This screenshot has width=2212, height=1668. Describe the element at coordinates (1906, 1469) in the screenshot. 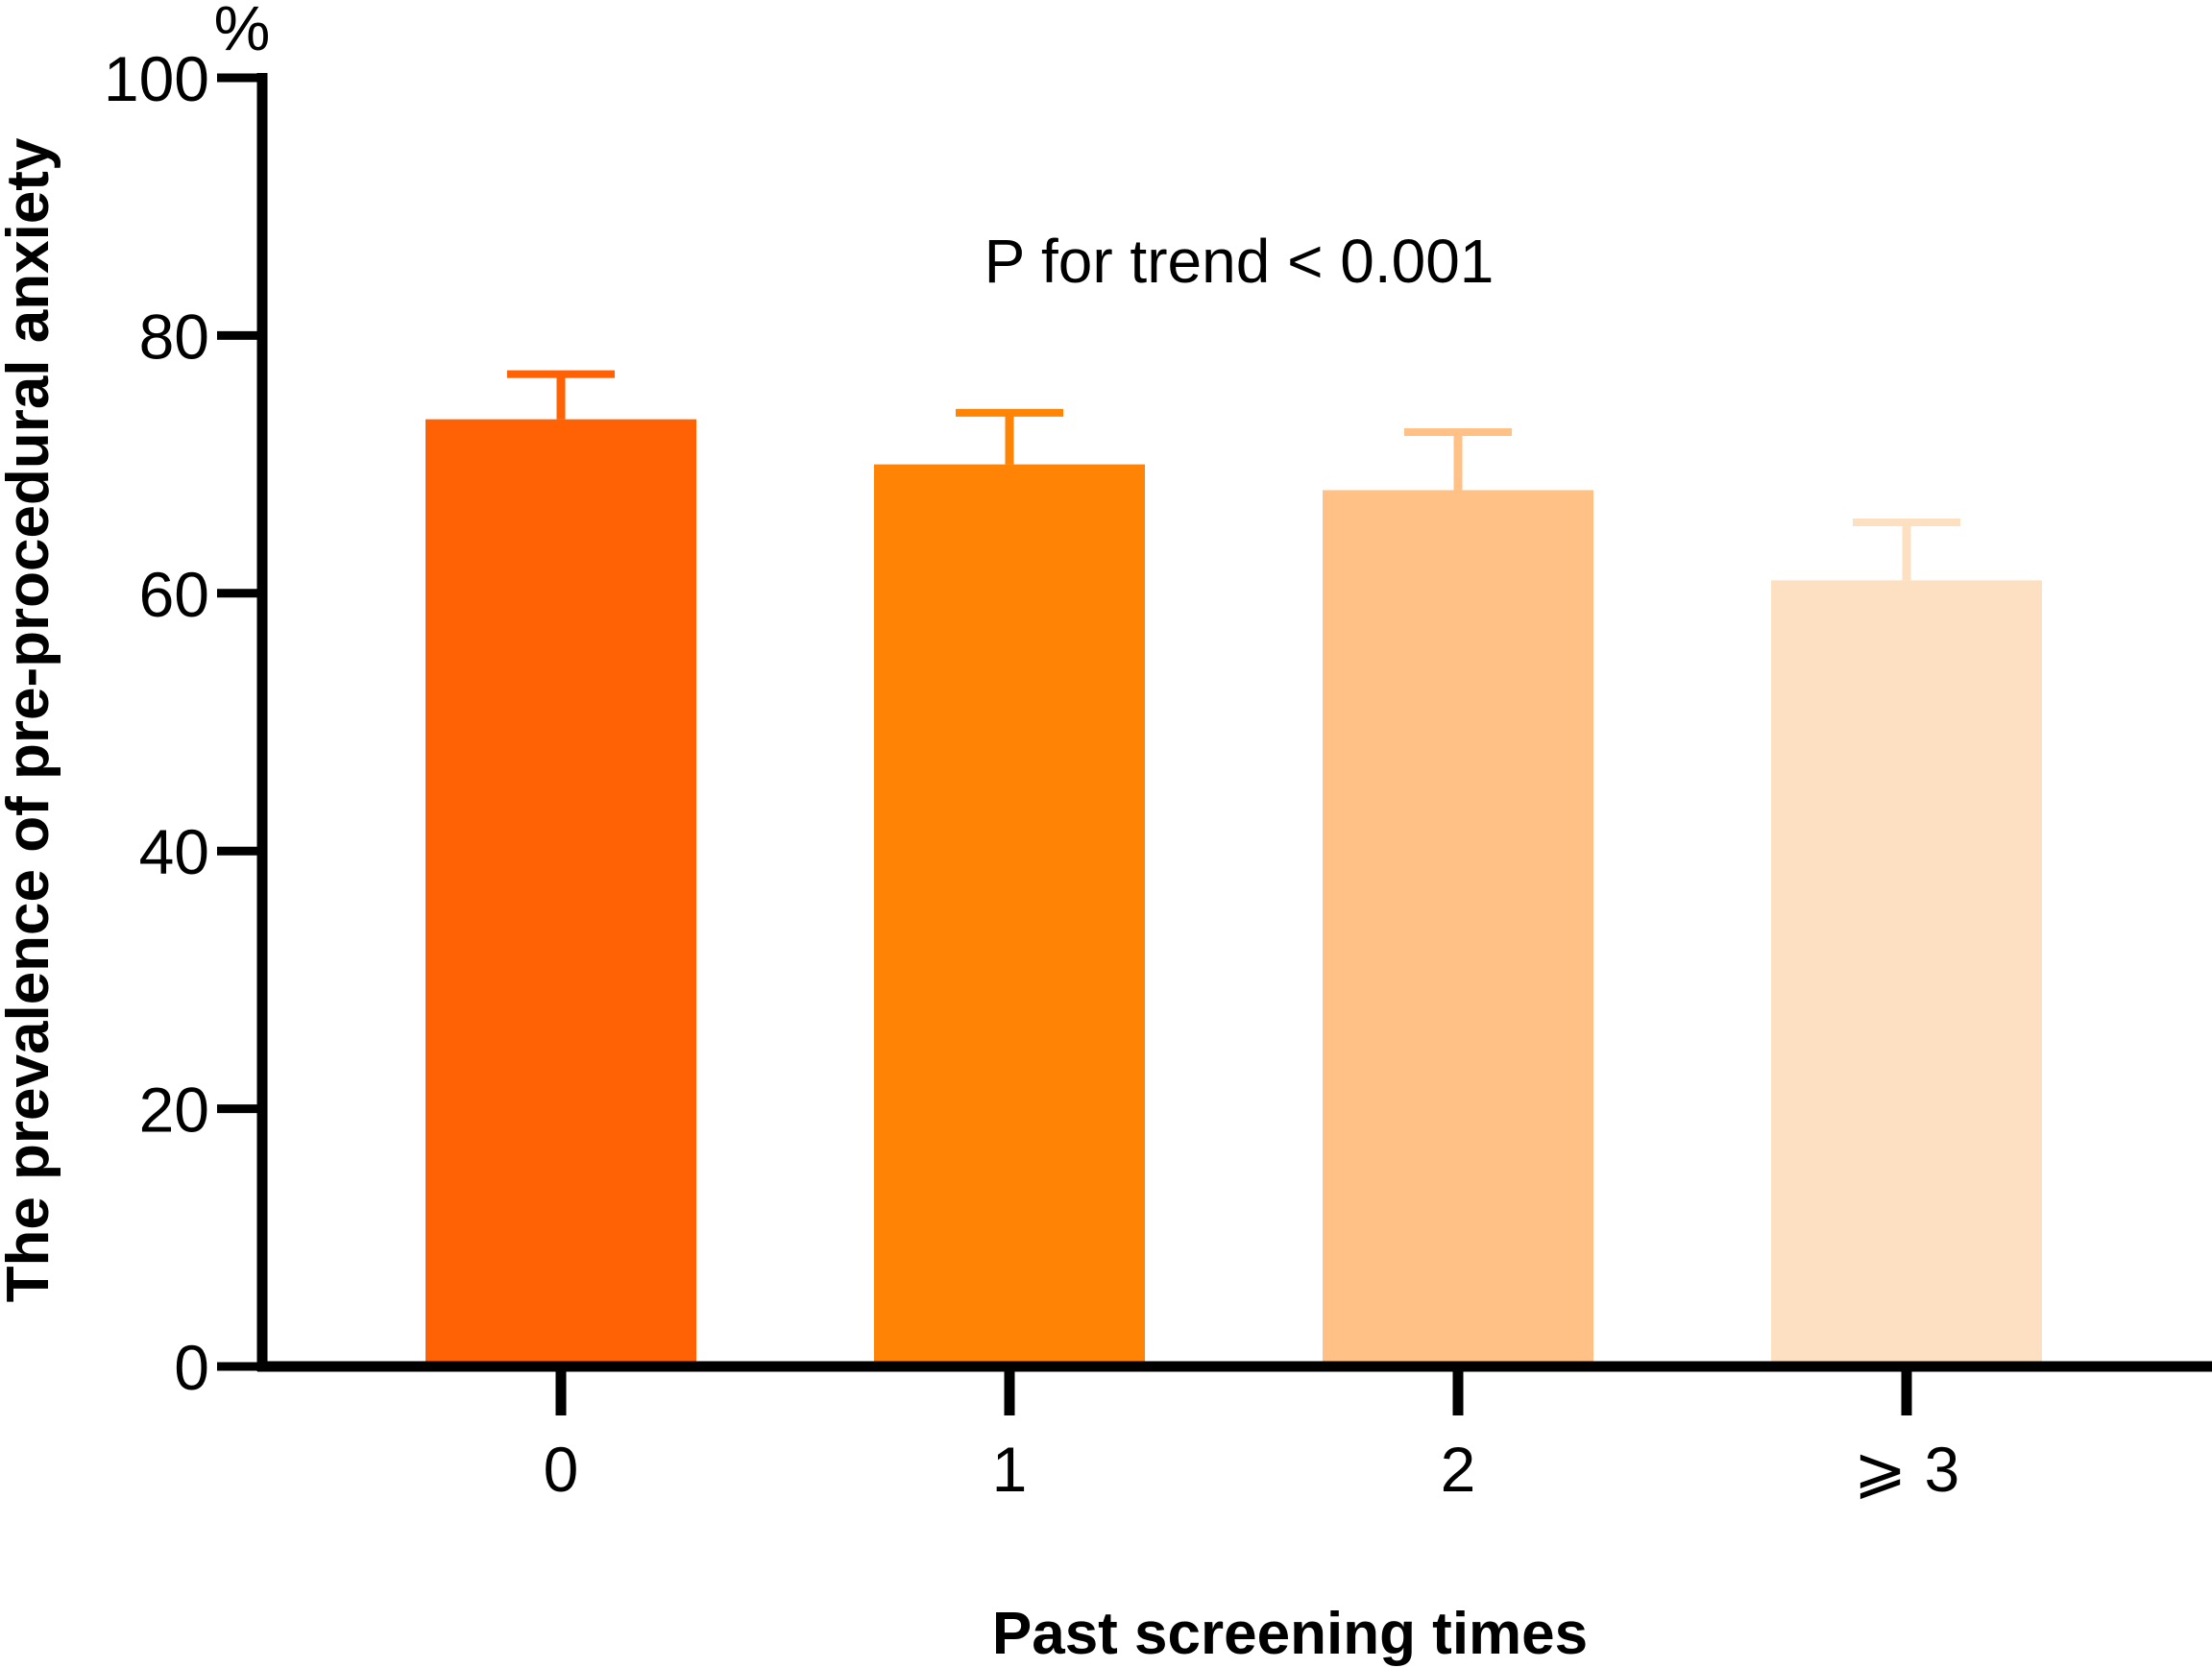

I see `x-tick-label-3: ⩾ 3` at that location.